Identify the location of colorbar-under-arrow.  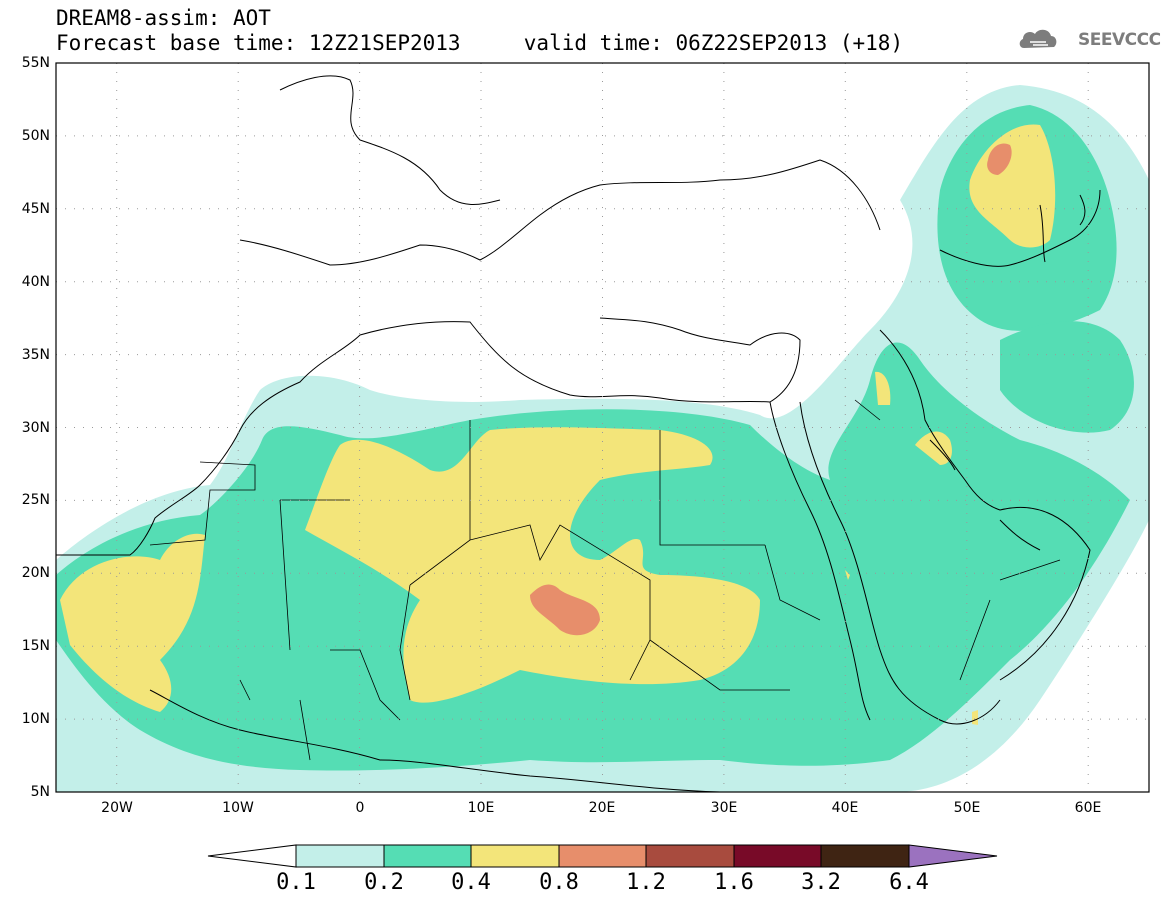
(252, 856).